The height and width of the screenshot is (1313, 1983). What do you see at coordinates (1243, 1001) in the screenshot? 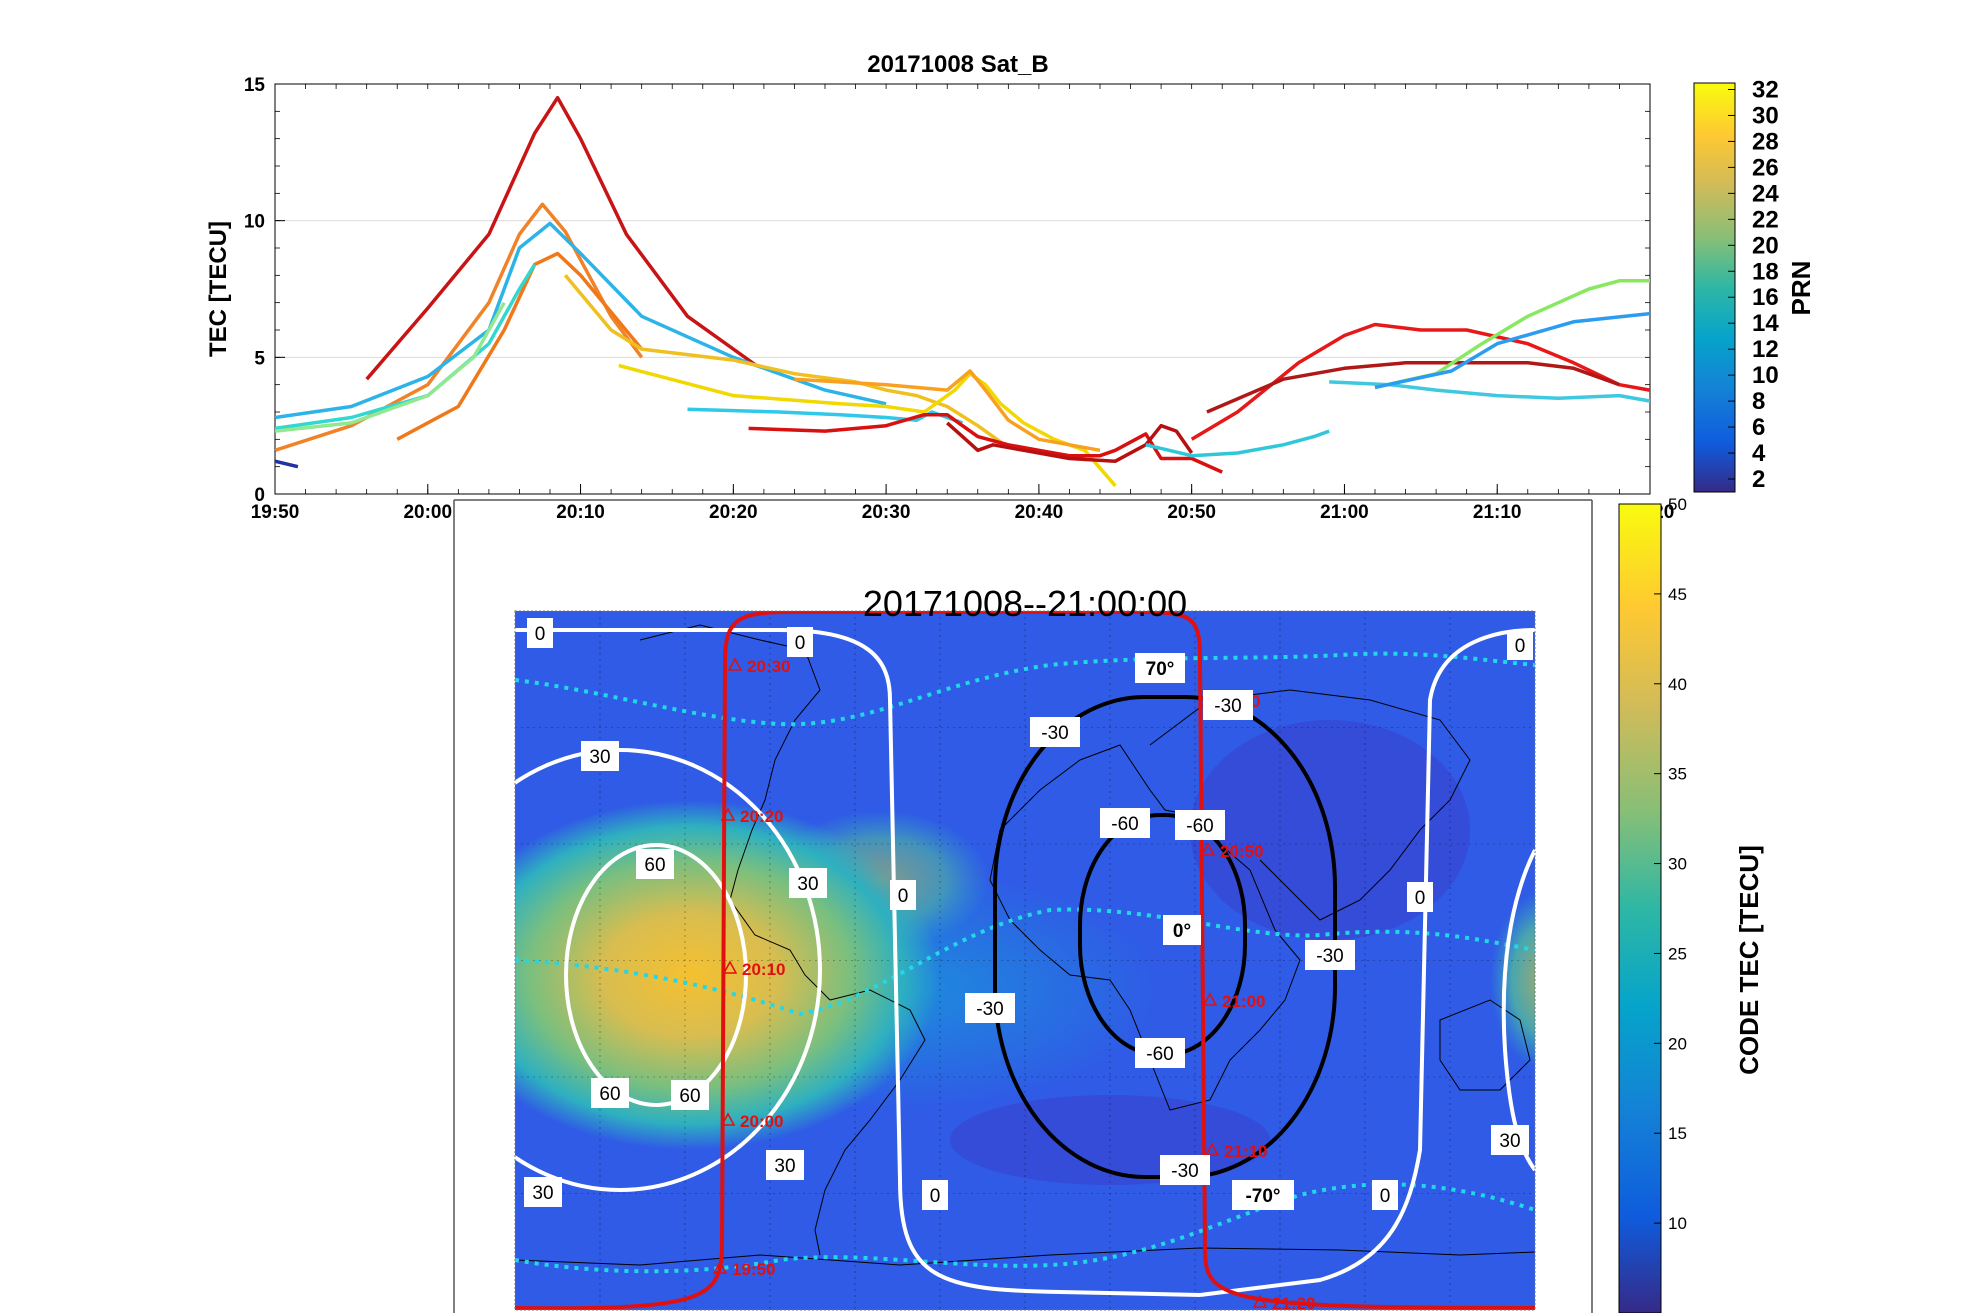
I see `track-time-label: 21:00` at bounding box center [1243, 1001].